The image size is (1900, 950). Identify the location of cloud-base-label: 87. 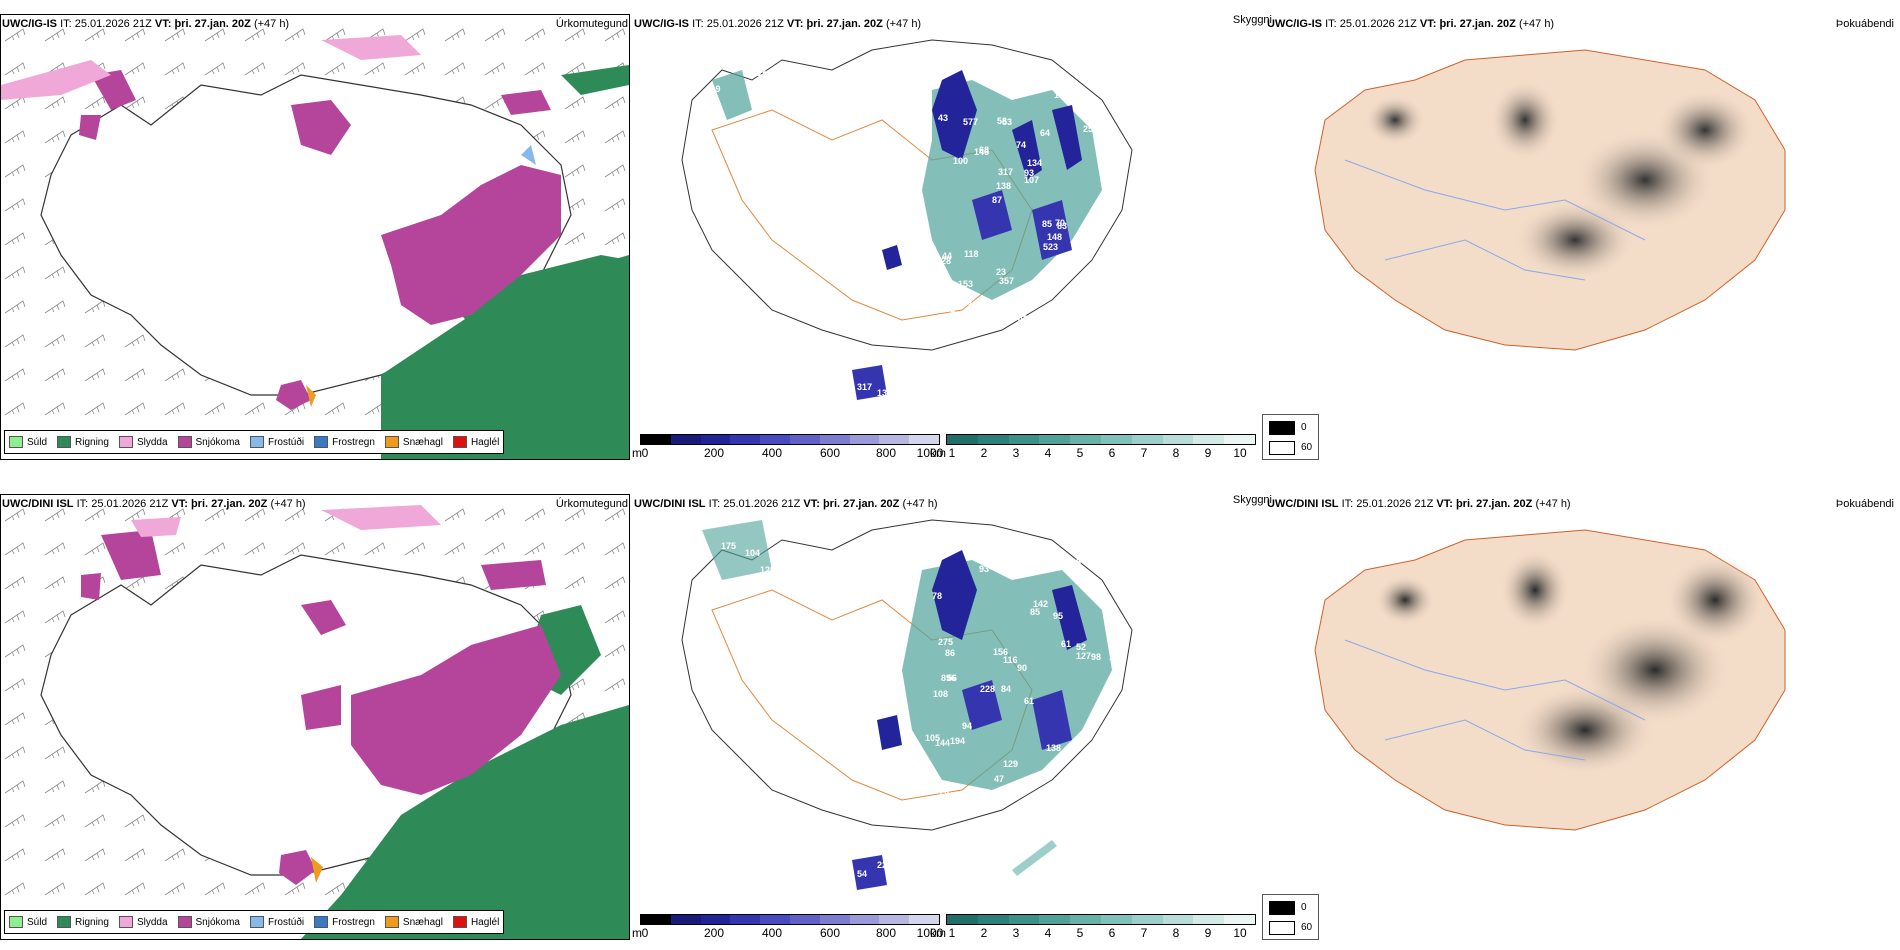
(997, 200).